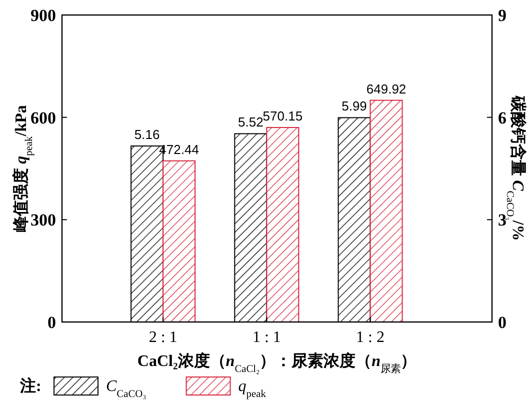 This screenshot has height=401, width=532. Describe the element at coordinates (252, 389) in the screenshot. I see `legend-label: q$_{peak}$` at that location.